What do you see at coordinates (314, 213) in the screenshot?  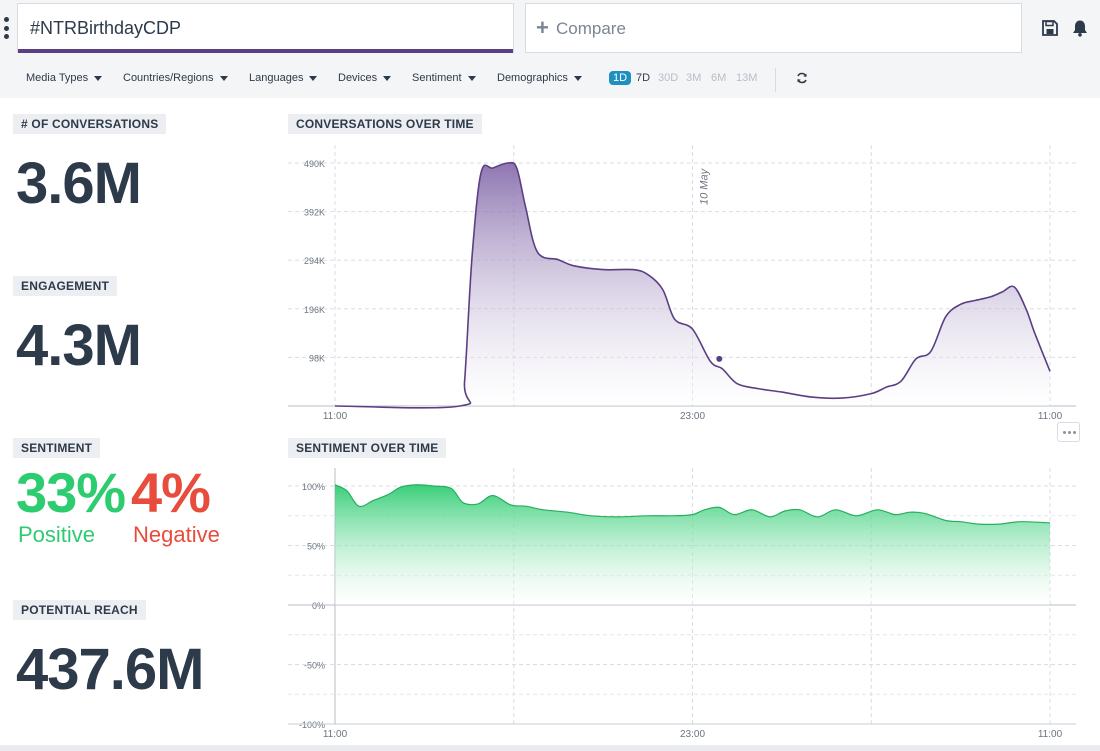 I see `y-tick-label: 392K` at bounding box center [314, 213].